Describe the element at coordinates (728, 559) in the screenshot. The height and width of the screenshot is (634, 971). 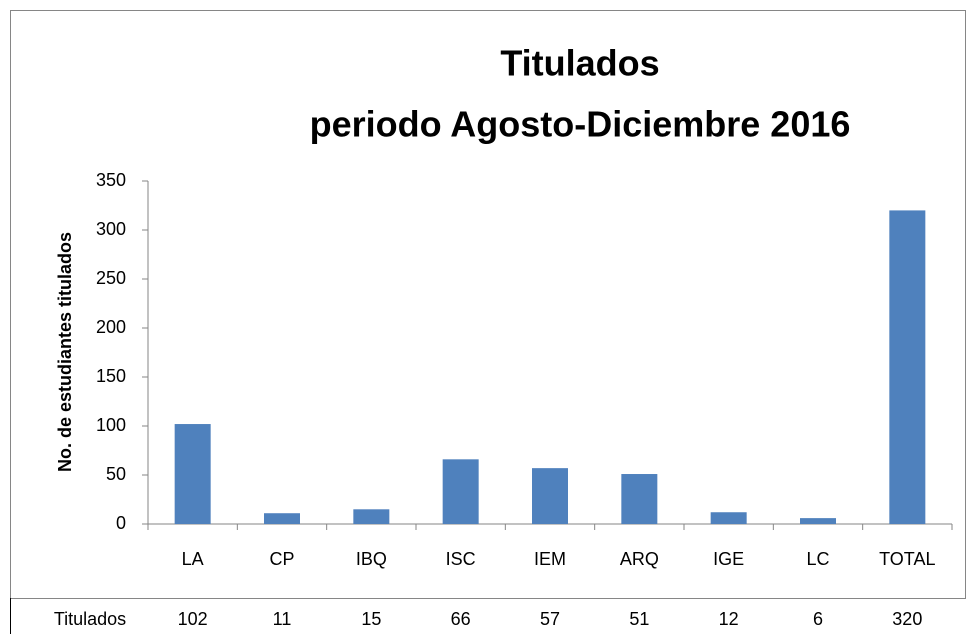
I see `x-tick-label: IGE` at that location.